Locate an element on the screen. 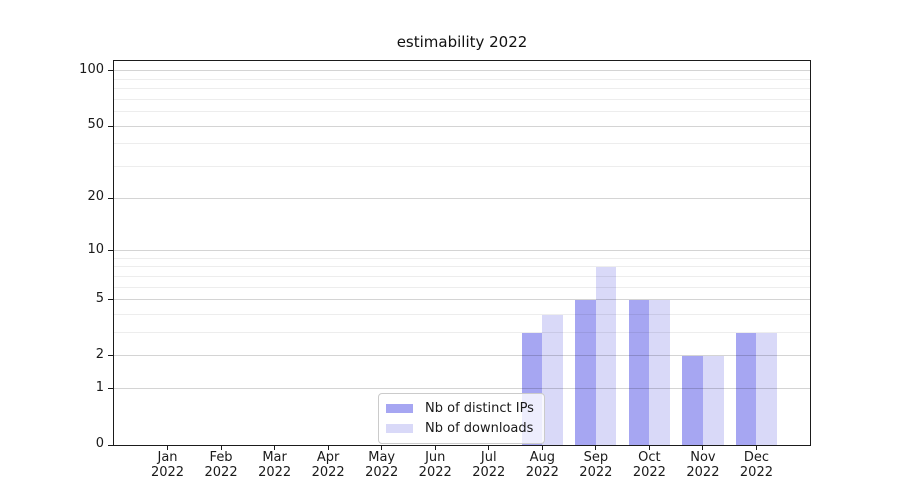 The height and width of the screenshot is (500, 900). x-tick-label-month: Dec is located at coordinates (756, 457).